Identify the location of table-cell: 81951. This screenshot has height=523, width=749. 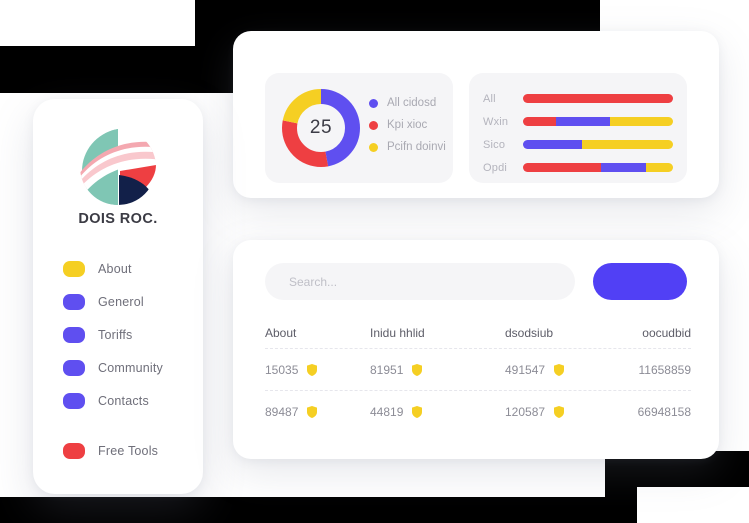
(437, 370).